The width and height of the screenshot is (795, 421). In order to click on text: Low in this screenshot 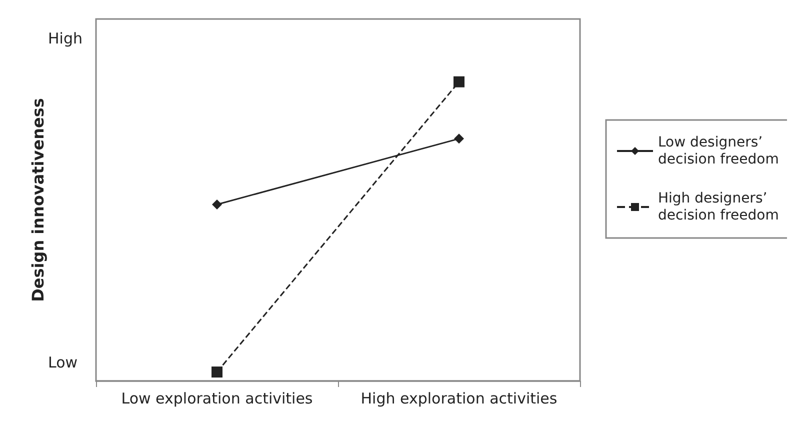, I will do `click(63, 363)`.